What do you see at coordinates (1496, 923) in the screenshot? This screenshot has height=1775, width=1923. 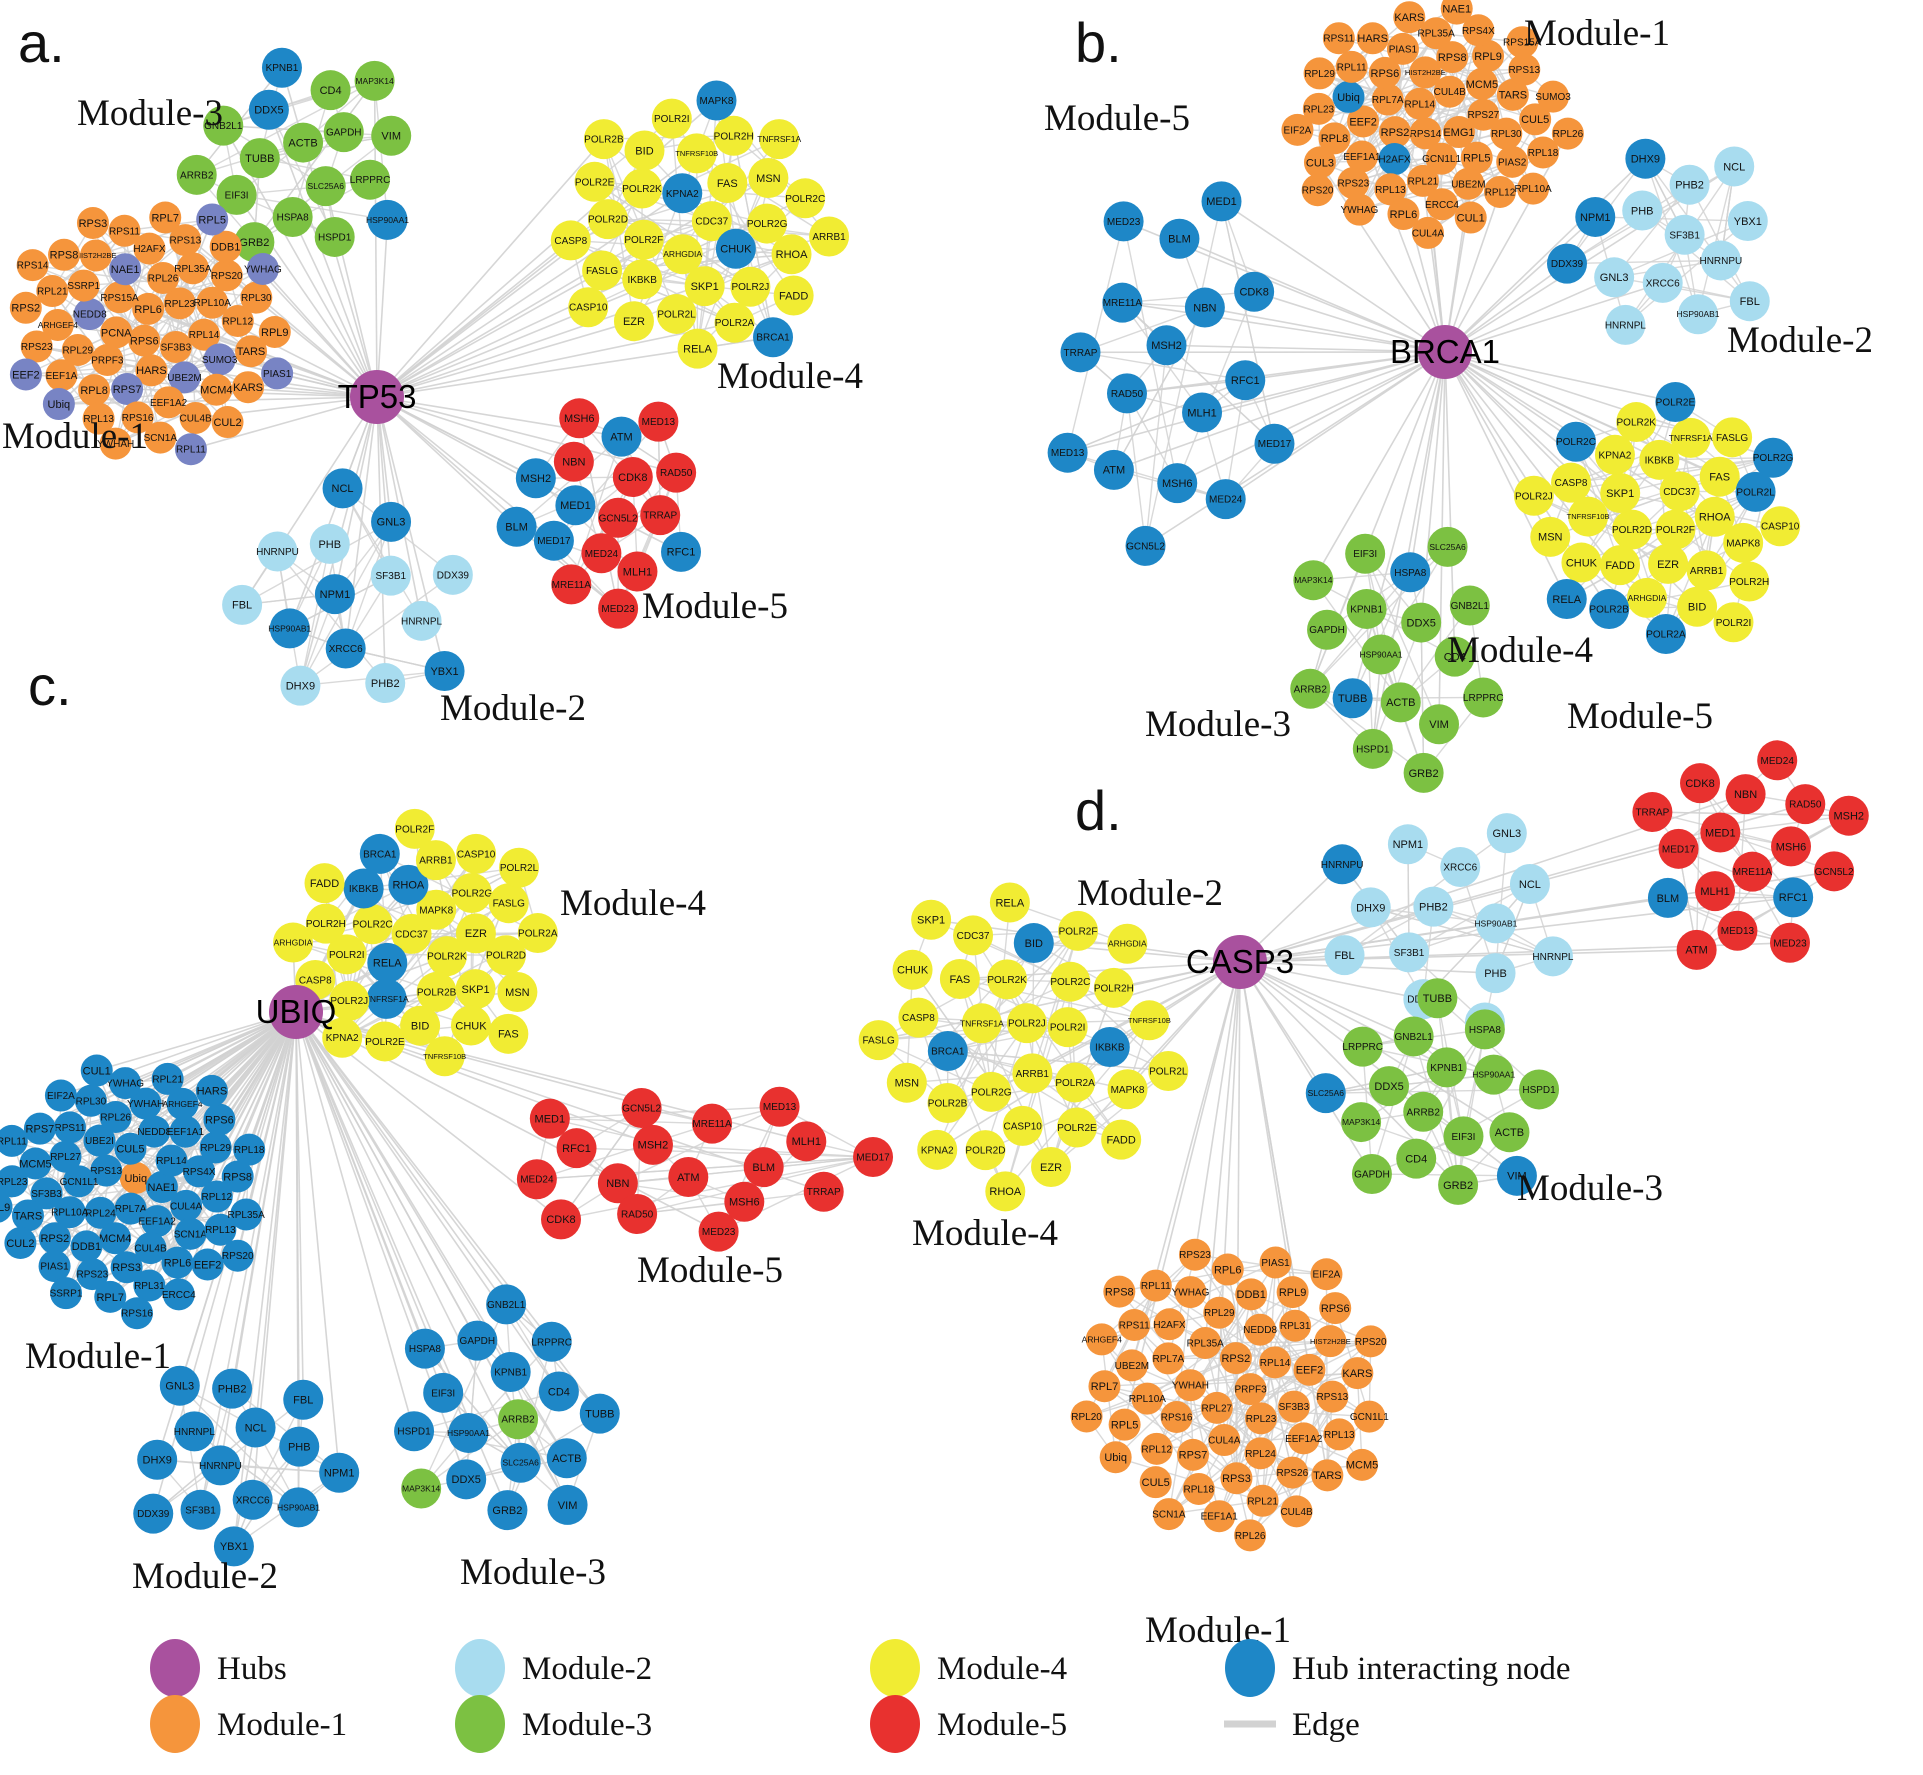 I see `node-HSP90AB1: HSP90AB1` at bounding box center [1496, 923].